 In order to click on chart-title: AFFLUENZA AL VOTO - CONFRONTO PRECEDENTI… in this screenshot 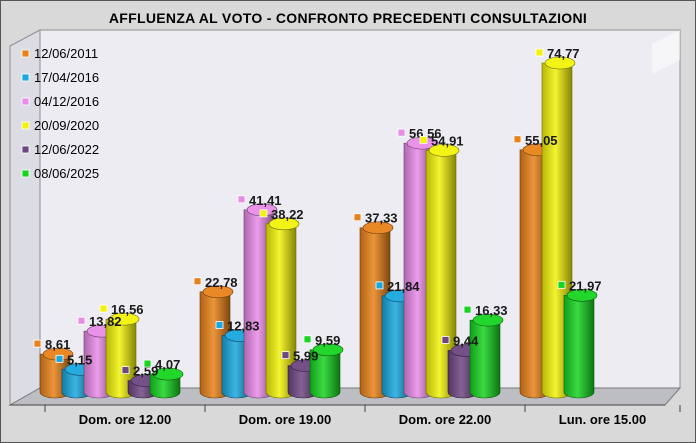, I will do `click(348, 18)`.